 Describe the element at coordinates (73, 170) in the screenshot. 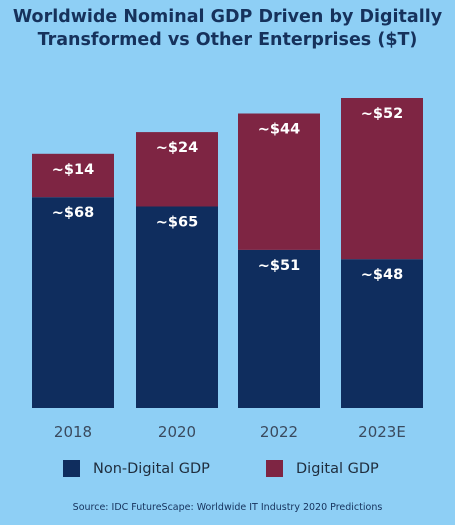

I see `data-label-digital-2018: ~$14` at that location.